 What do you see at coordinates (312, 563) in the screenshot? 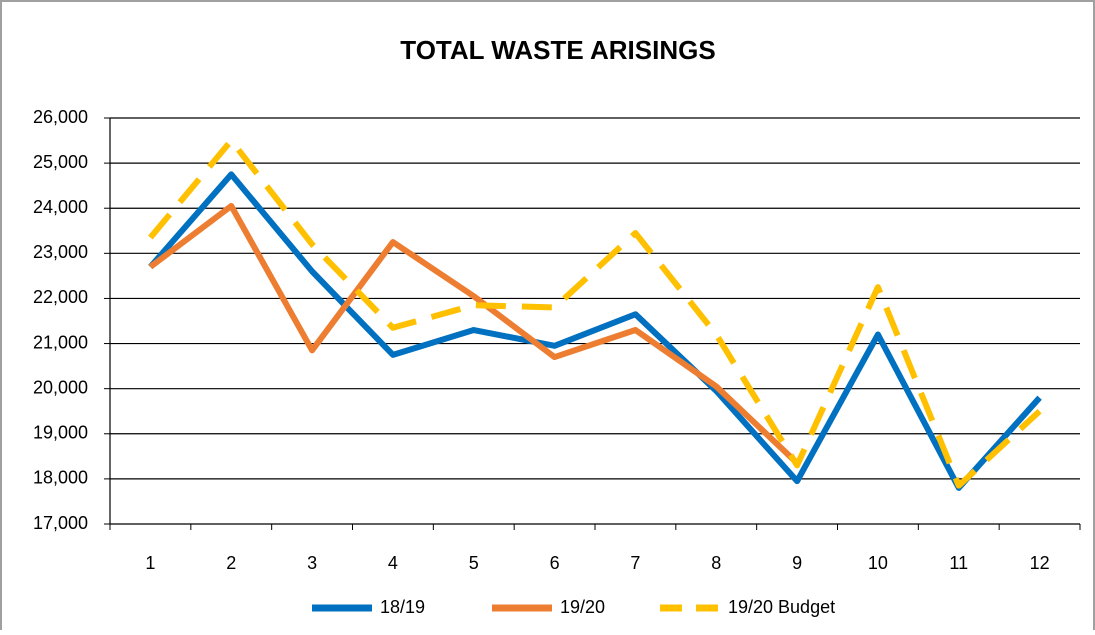
I see `x-tick-label: 3` at bounding box center [312, 563].